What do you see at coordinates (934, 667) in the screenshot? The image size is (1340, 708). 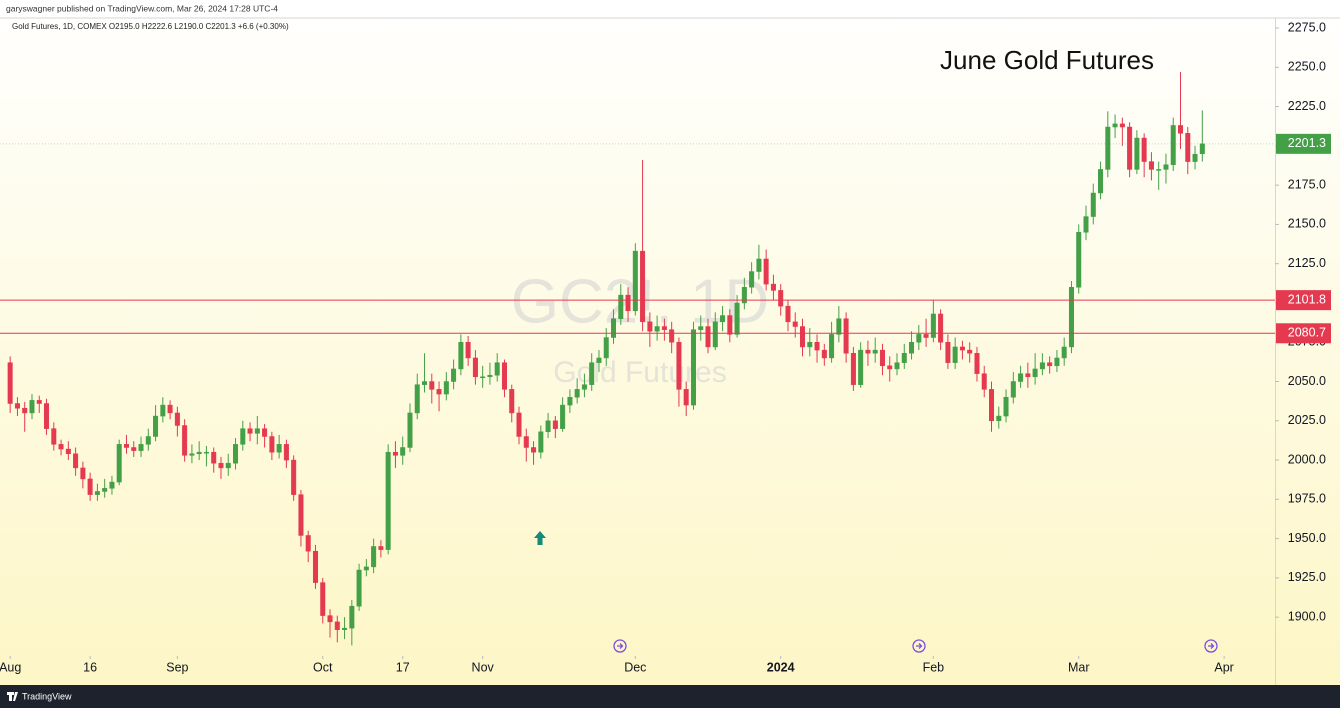 I see `x-tick-label: Feb` at bounding box center [934, 667].